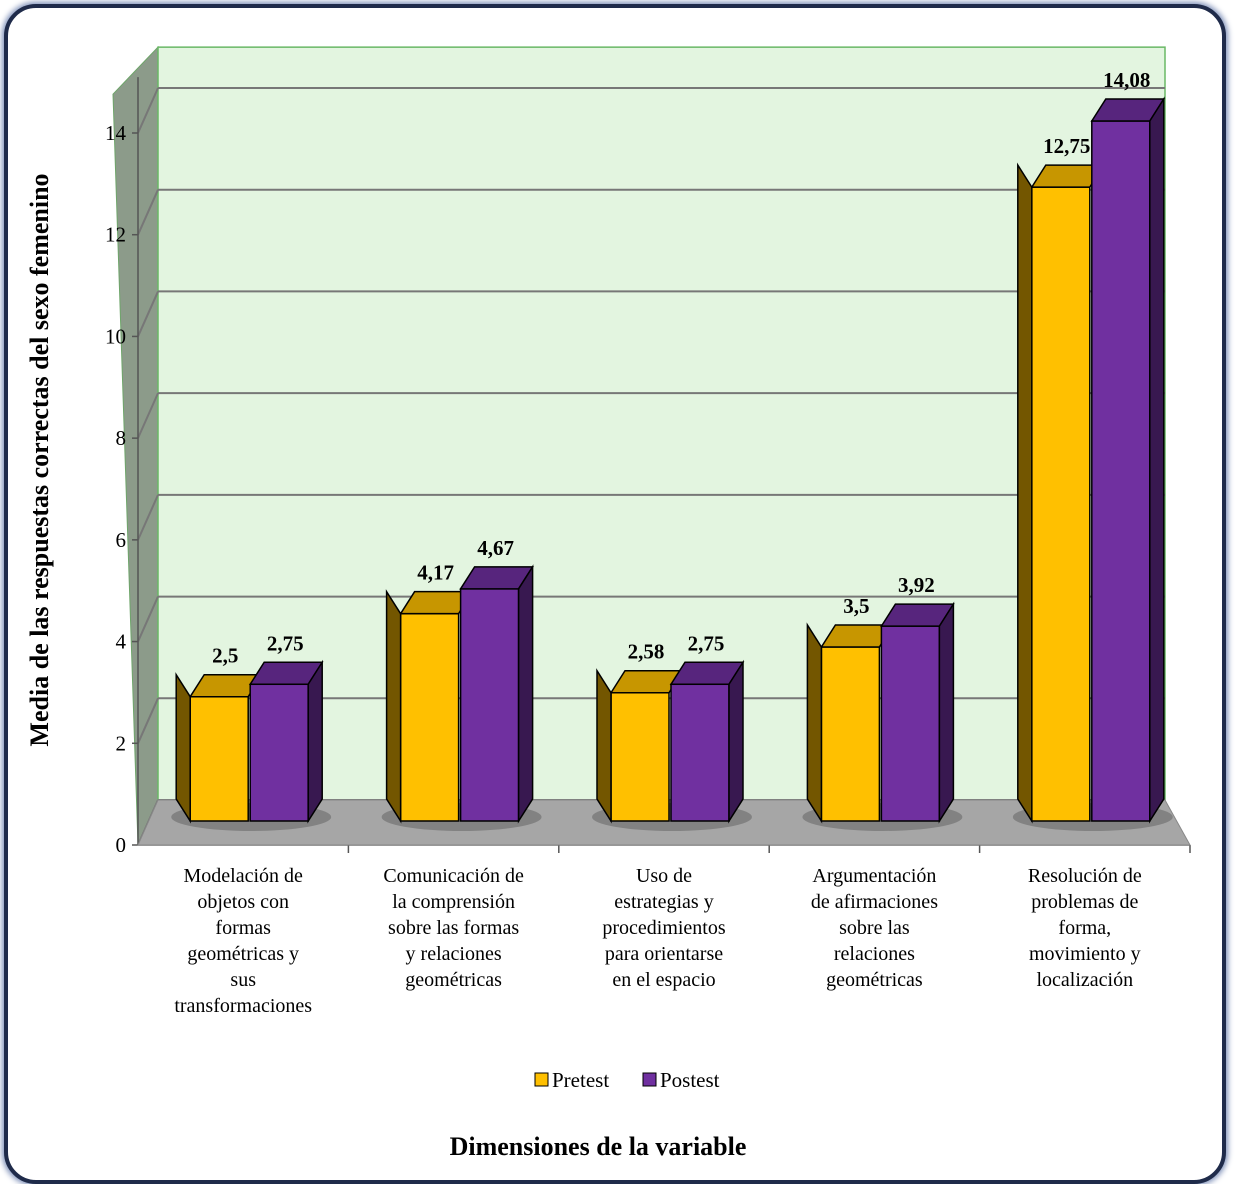 This screenshot has width=1235, height=1184. I want to click on x-tick-label: sobre las formas, so click(453, 928).